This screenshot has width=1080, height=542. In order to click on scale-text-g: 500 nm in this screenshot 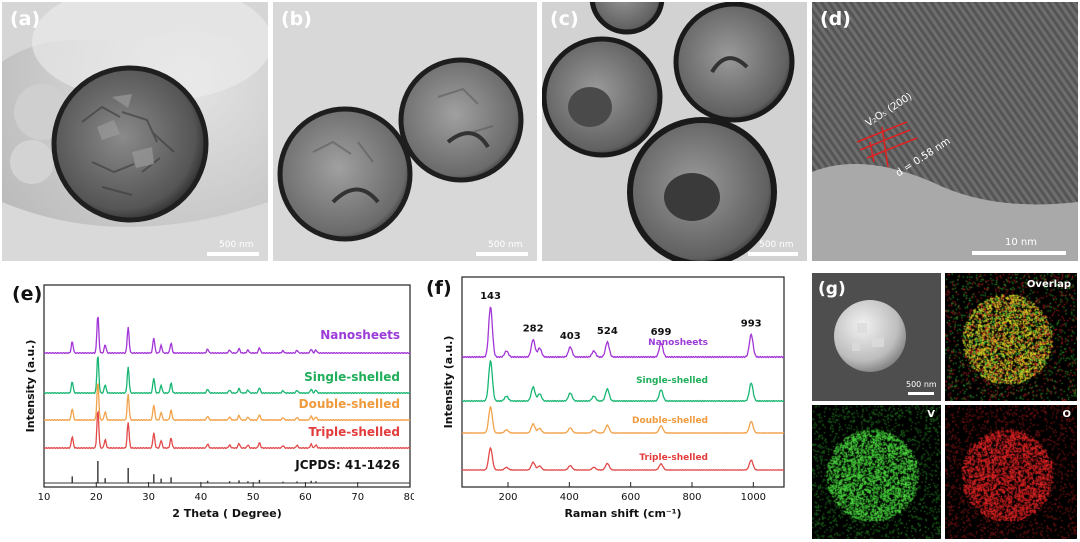, I will do `click(921, 384)`.